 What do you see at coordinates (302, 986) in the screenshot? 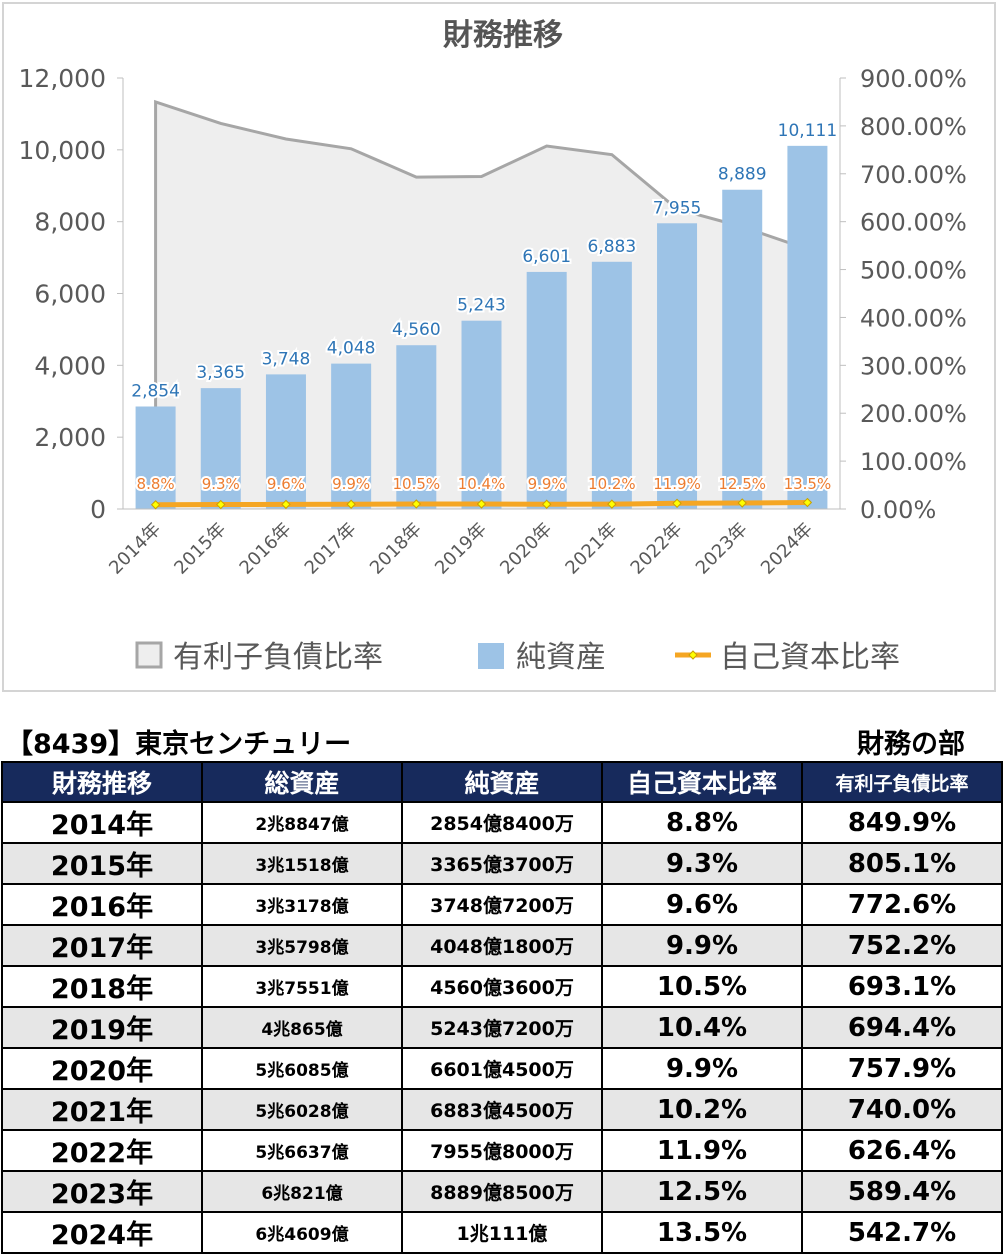
I see `cell-total-assets: 3兆7551億` at bounding box center [302, 986].